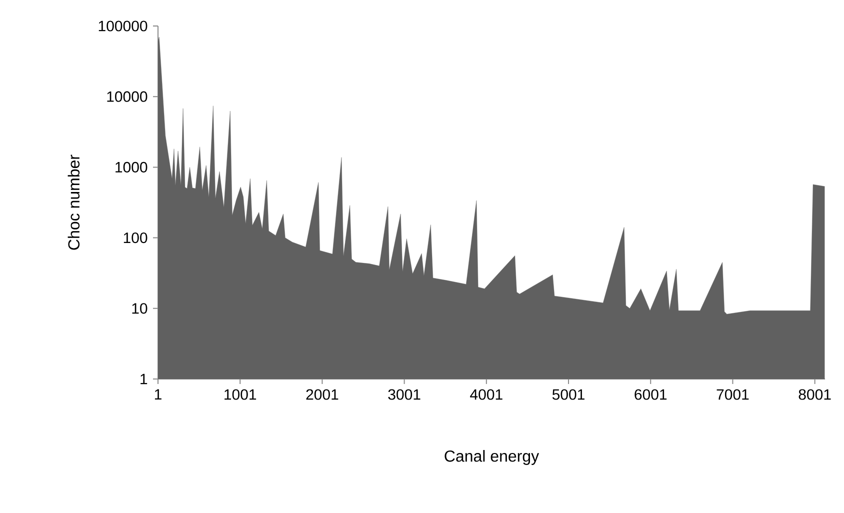  What do you see at coordinates (140, 308) in the screenshot?
I see `y-tick-label: 10` at bounding box center [140, 308].